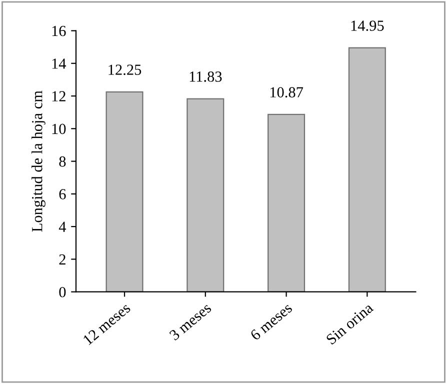 This screenshot has height=384, width=447. I want to click on y-tick-label: 2, so click(62, 259).